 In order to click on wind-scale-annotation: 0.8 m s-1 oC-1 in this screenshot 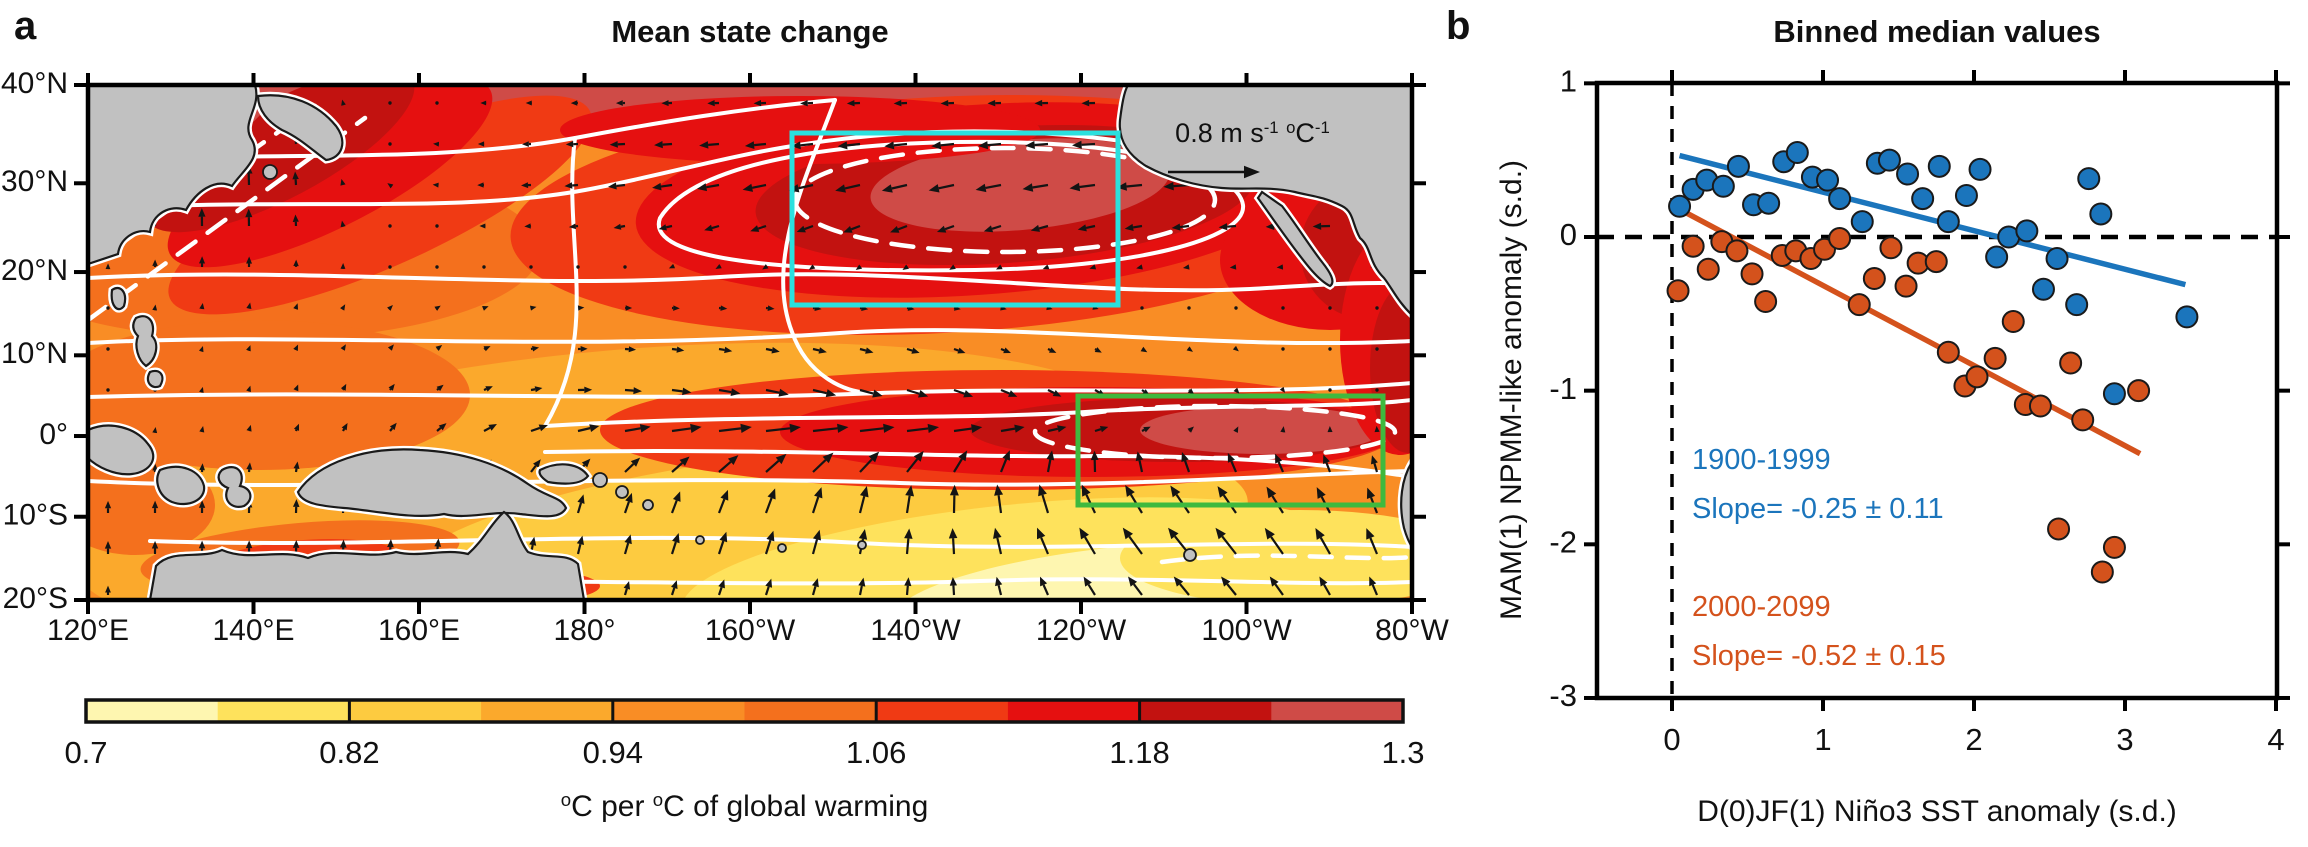, I will do `click(1252, 132)`.